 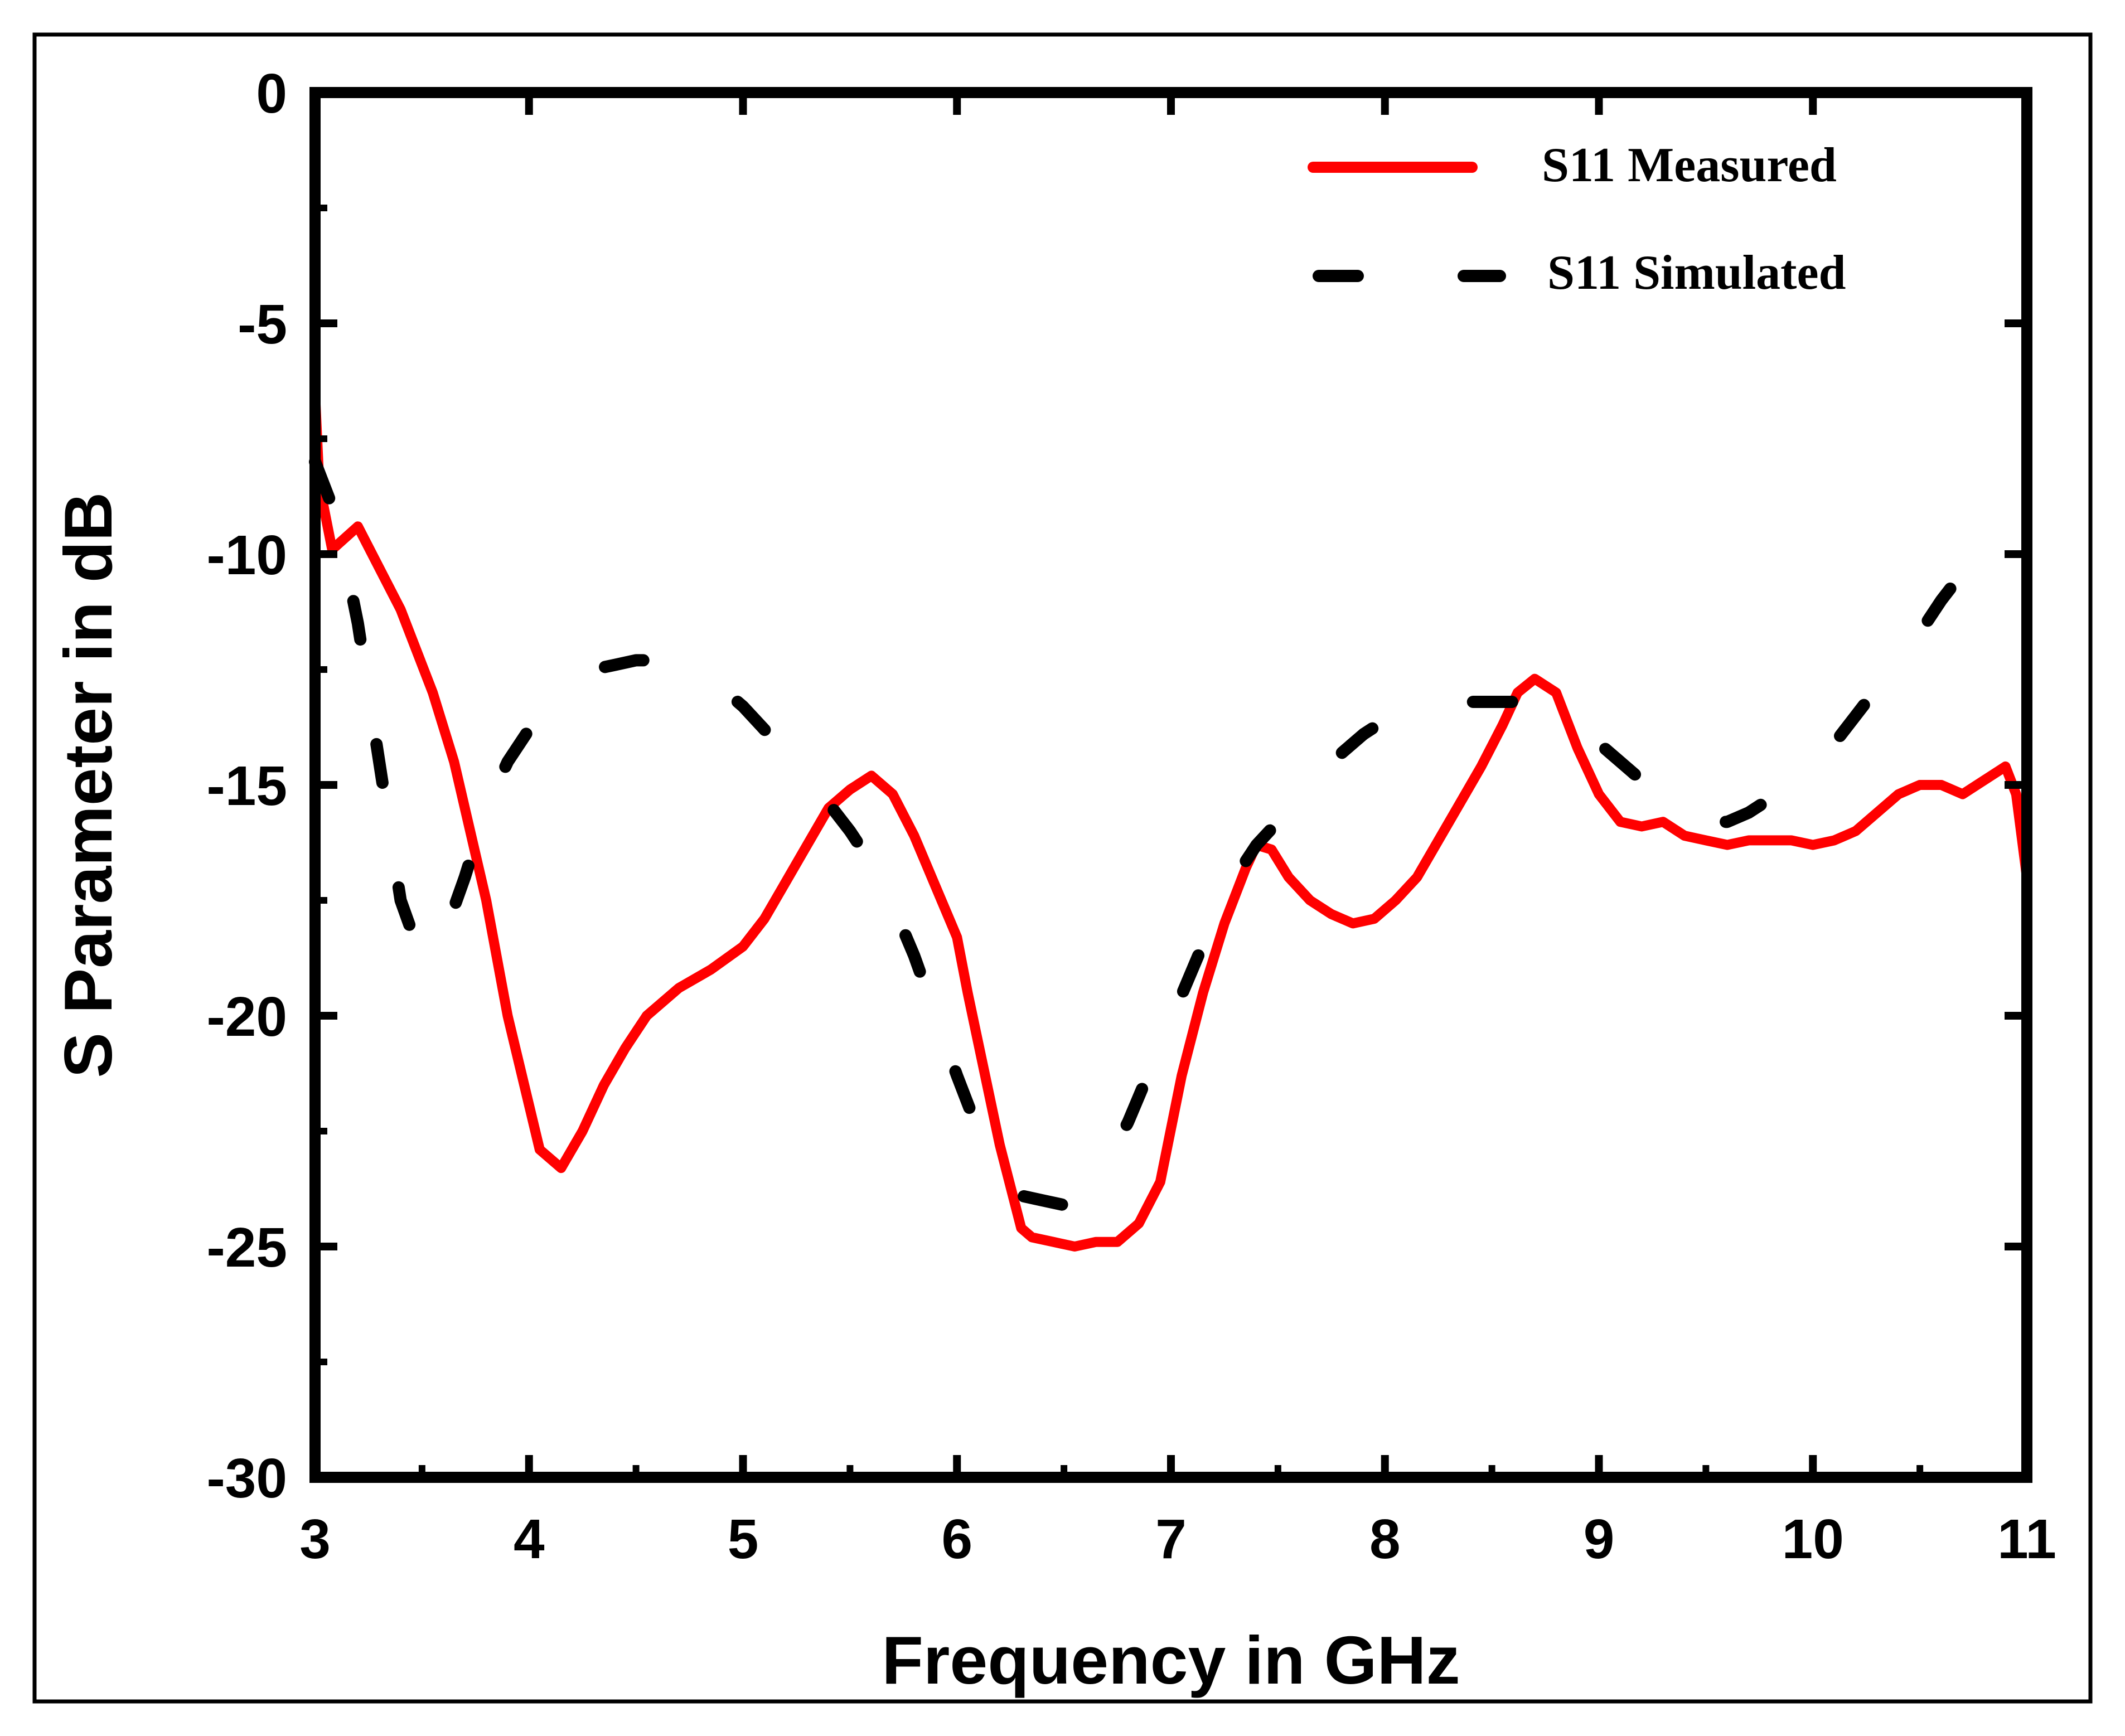 What do you see at coordinates (246, 1479) in the screenshot?
I see `y-tick-label: -30` at bounding box center [246, 1479].